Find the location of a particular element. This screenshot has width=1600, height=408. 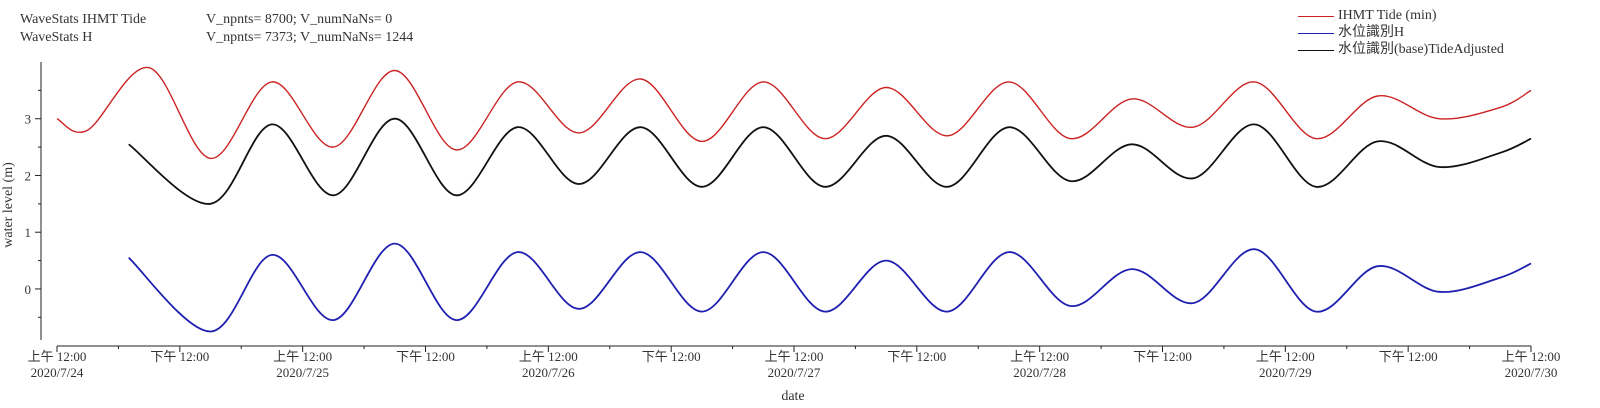

wavestats-tide-stats-text: V_npnts= 8700; V_numNaNs= 0 is located at coordinates (299, 19).